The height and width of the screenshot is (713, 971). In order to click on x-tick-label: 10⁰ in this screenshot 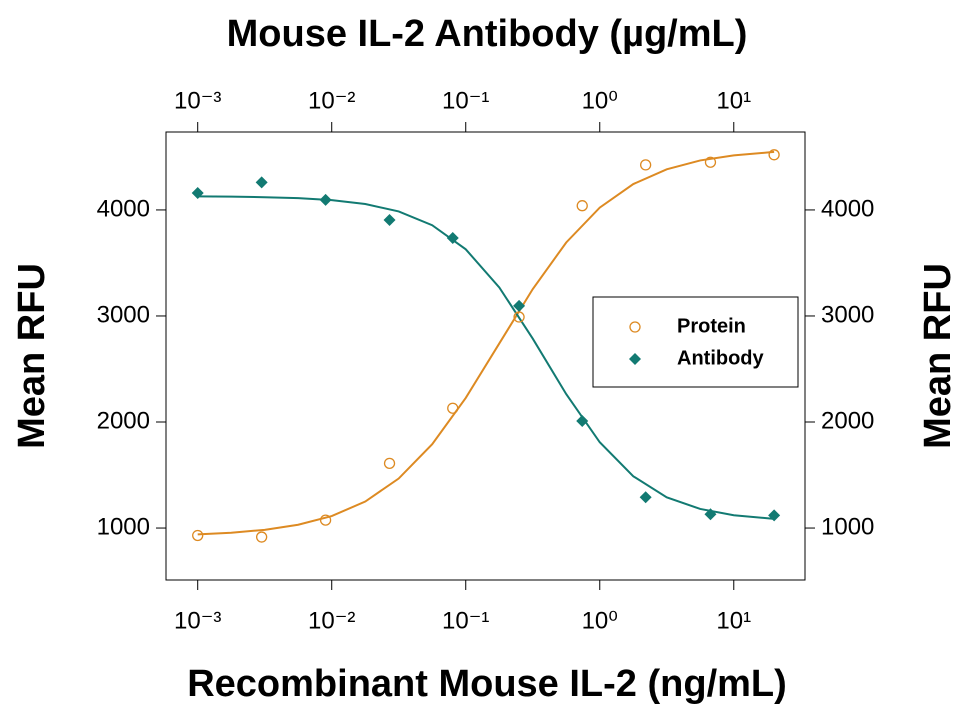, I will do `click(600, 620)`.